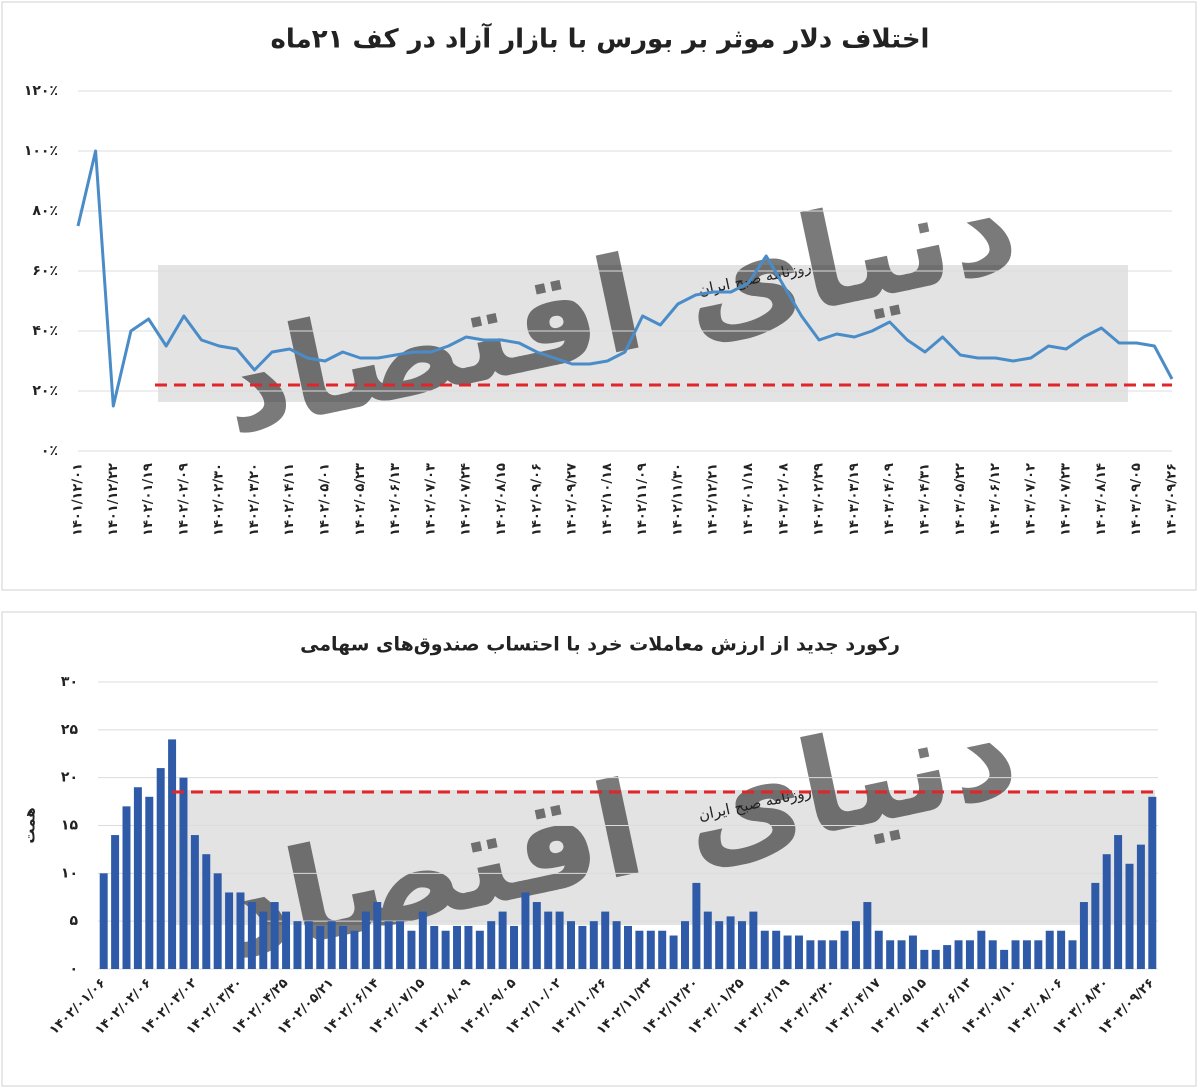 The height and width of the screenshot is (1090, 1200). What do you see at coordinates (45, 271) in the screenshot?
I see `y-tick-label: ۶۰٪` at bounding box center [45, 271].